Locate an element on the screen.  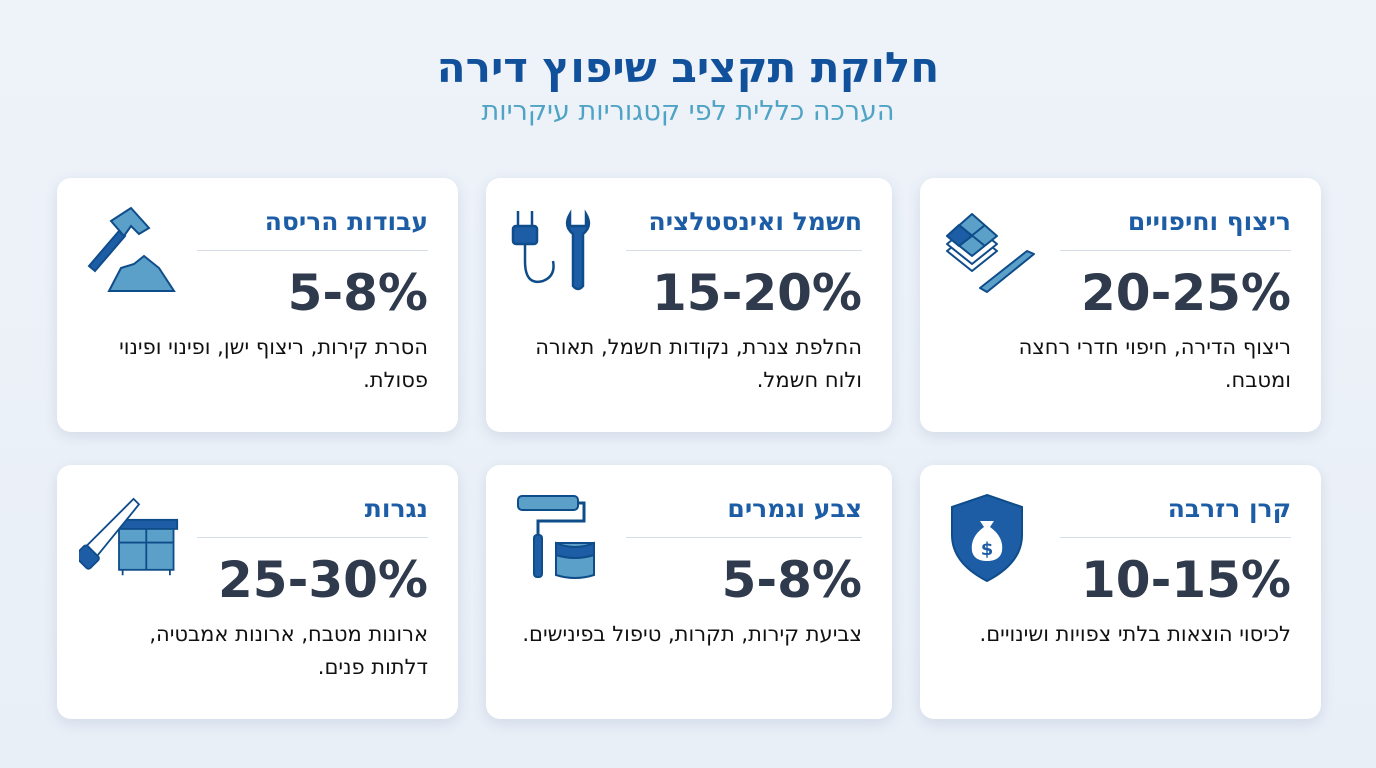
card-percent: 10-15% is located at coordinates (1185, 580).